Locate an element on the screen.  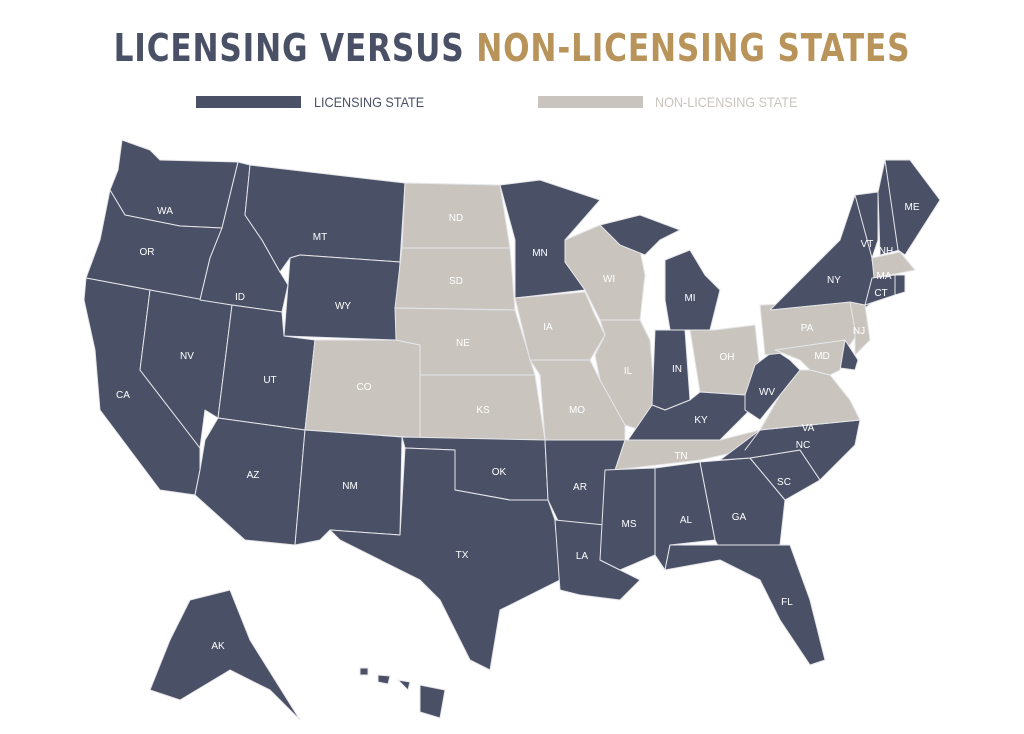
state-ms is located at coordinates (627, 519).